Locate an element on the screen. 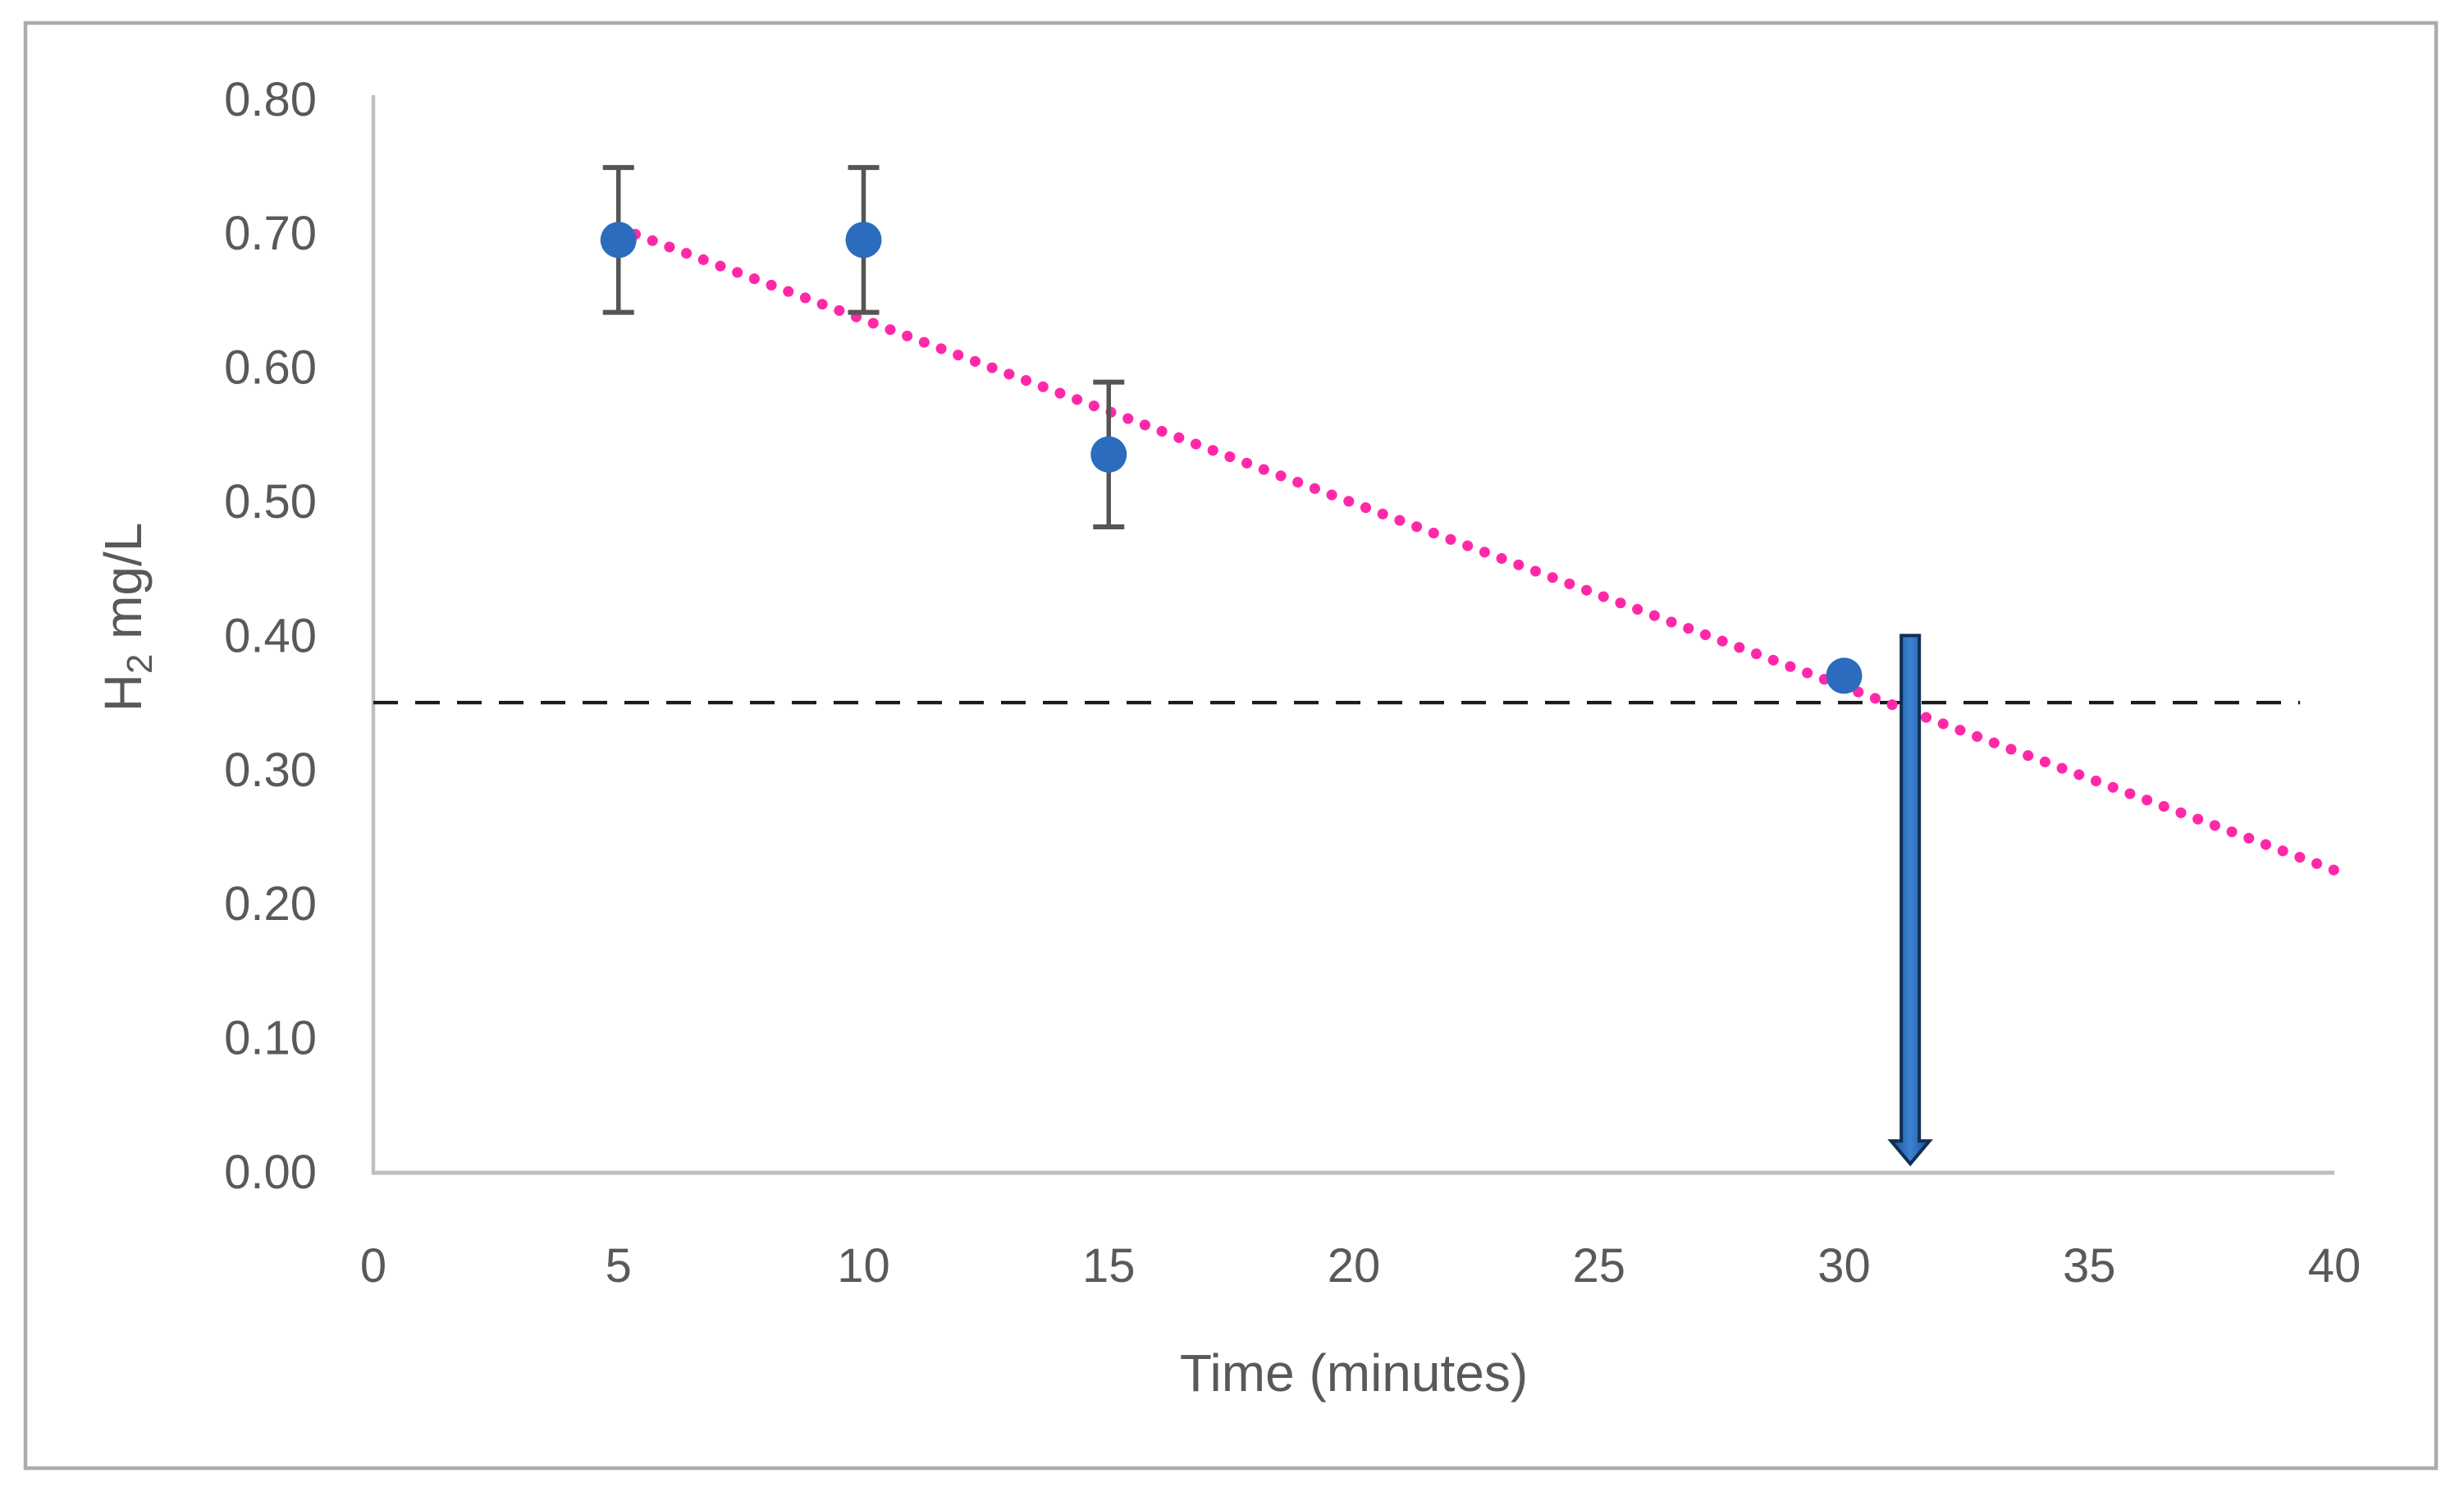  x-tick-label: 35 is located at coordinates (2089, 1266).